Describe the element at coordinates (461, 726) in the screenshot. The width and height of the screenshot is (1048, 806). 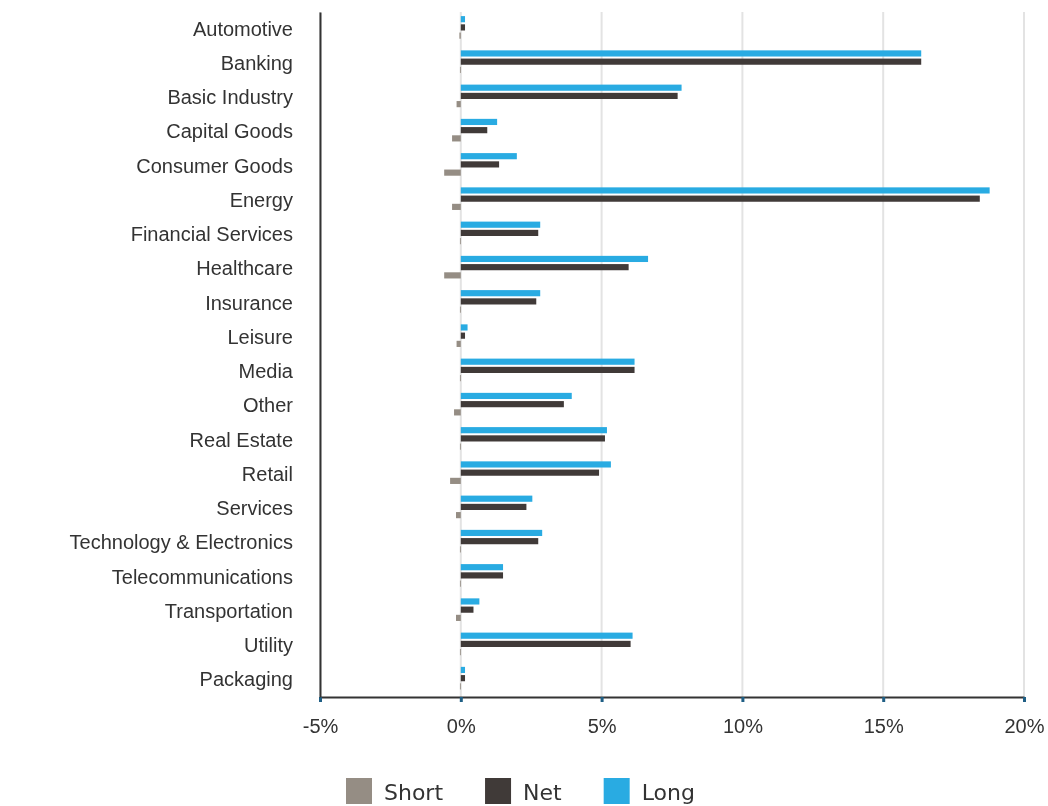
I see `x-tick-label: 0%` at that location.